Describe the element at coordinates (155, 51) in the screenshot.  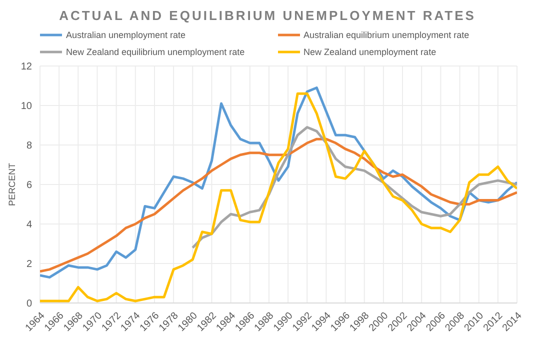
I see `legend-label: New Zealand equilibrium unemployment rate` at that location.